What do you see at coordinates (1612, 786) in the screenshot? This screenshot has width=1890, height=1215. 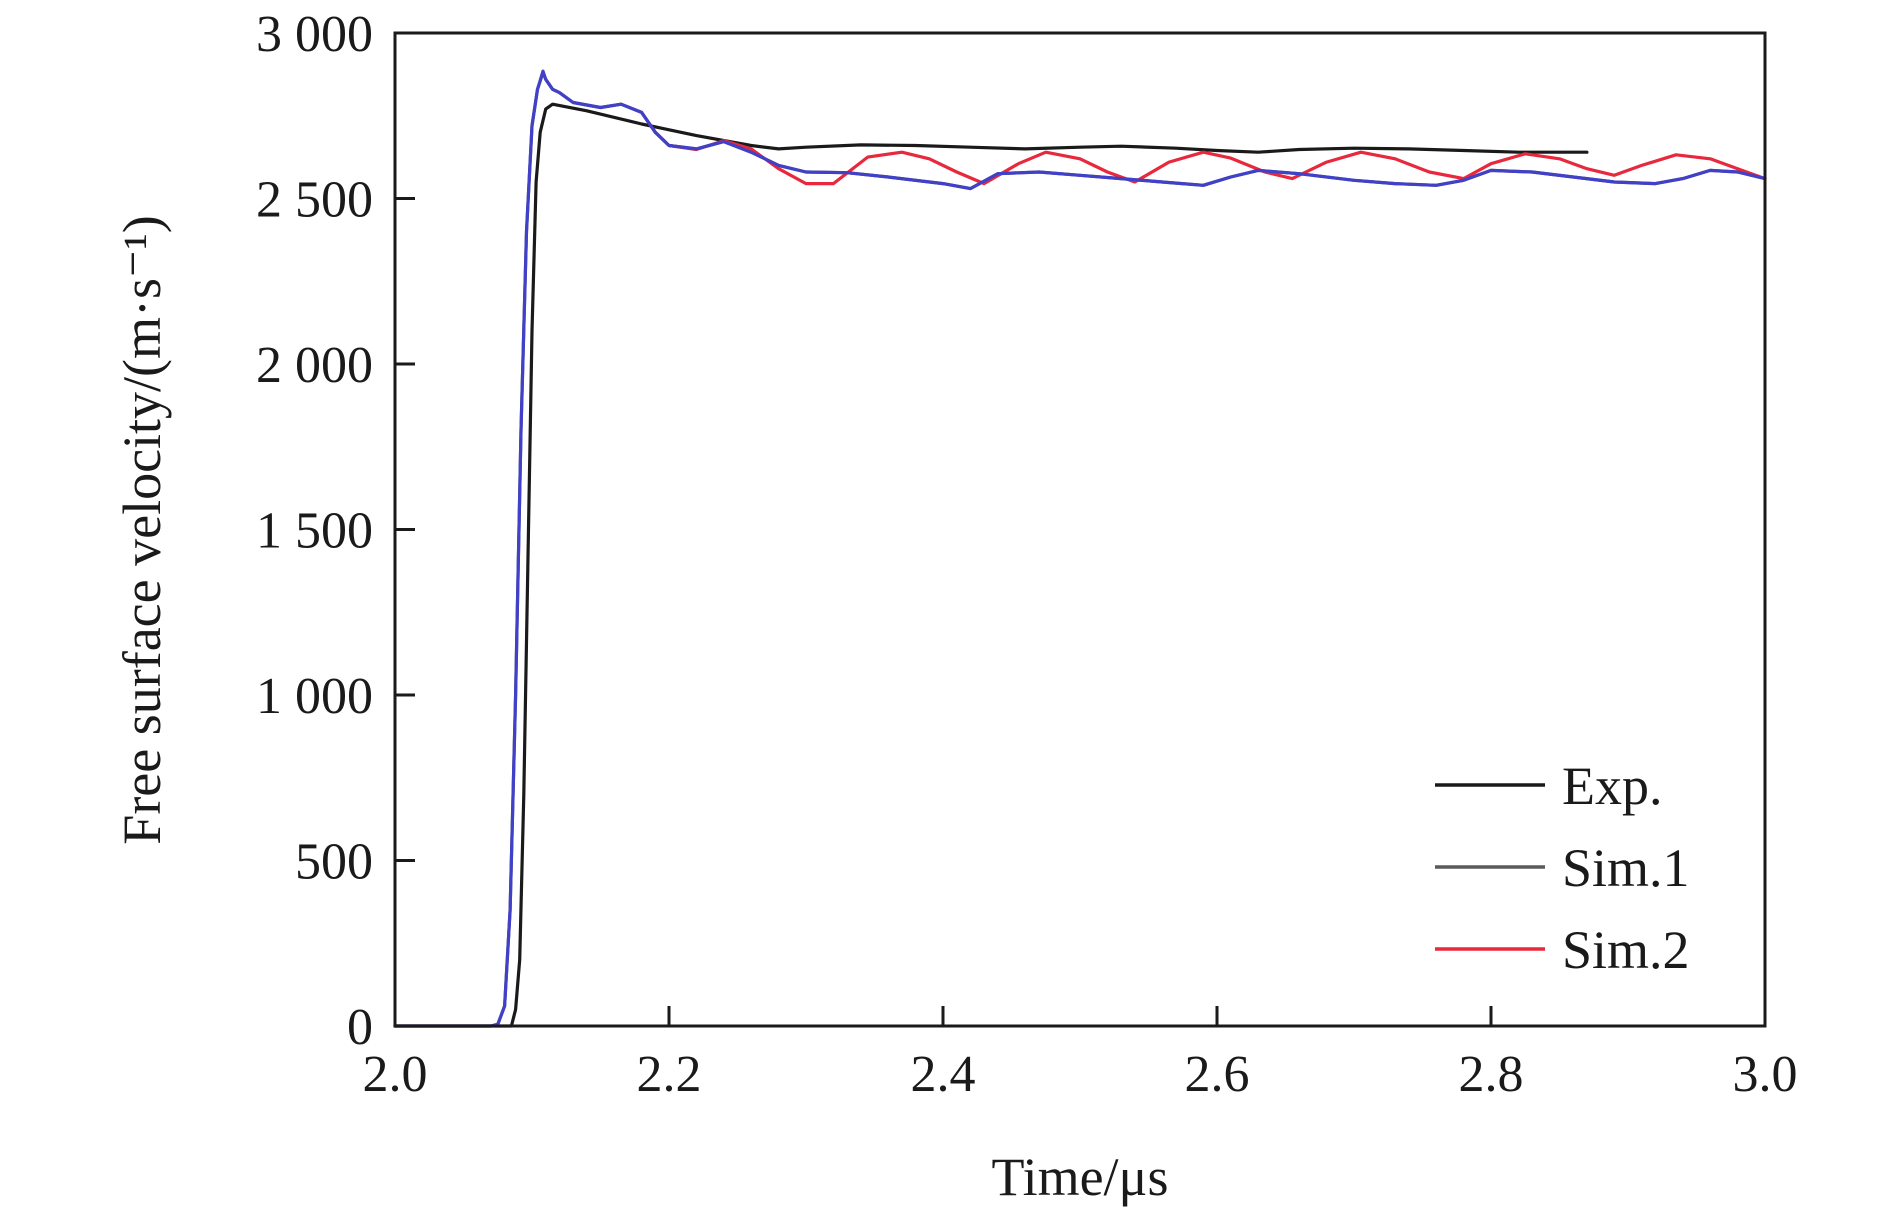 I see `legend-label: Exp.` at bounding box center [1612, 786].